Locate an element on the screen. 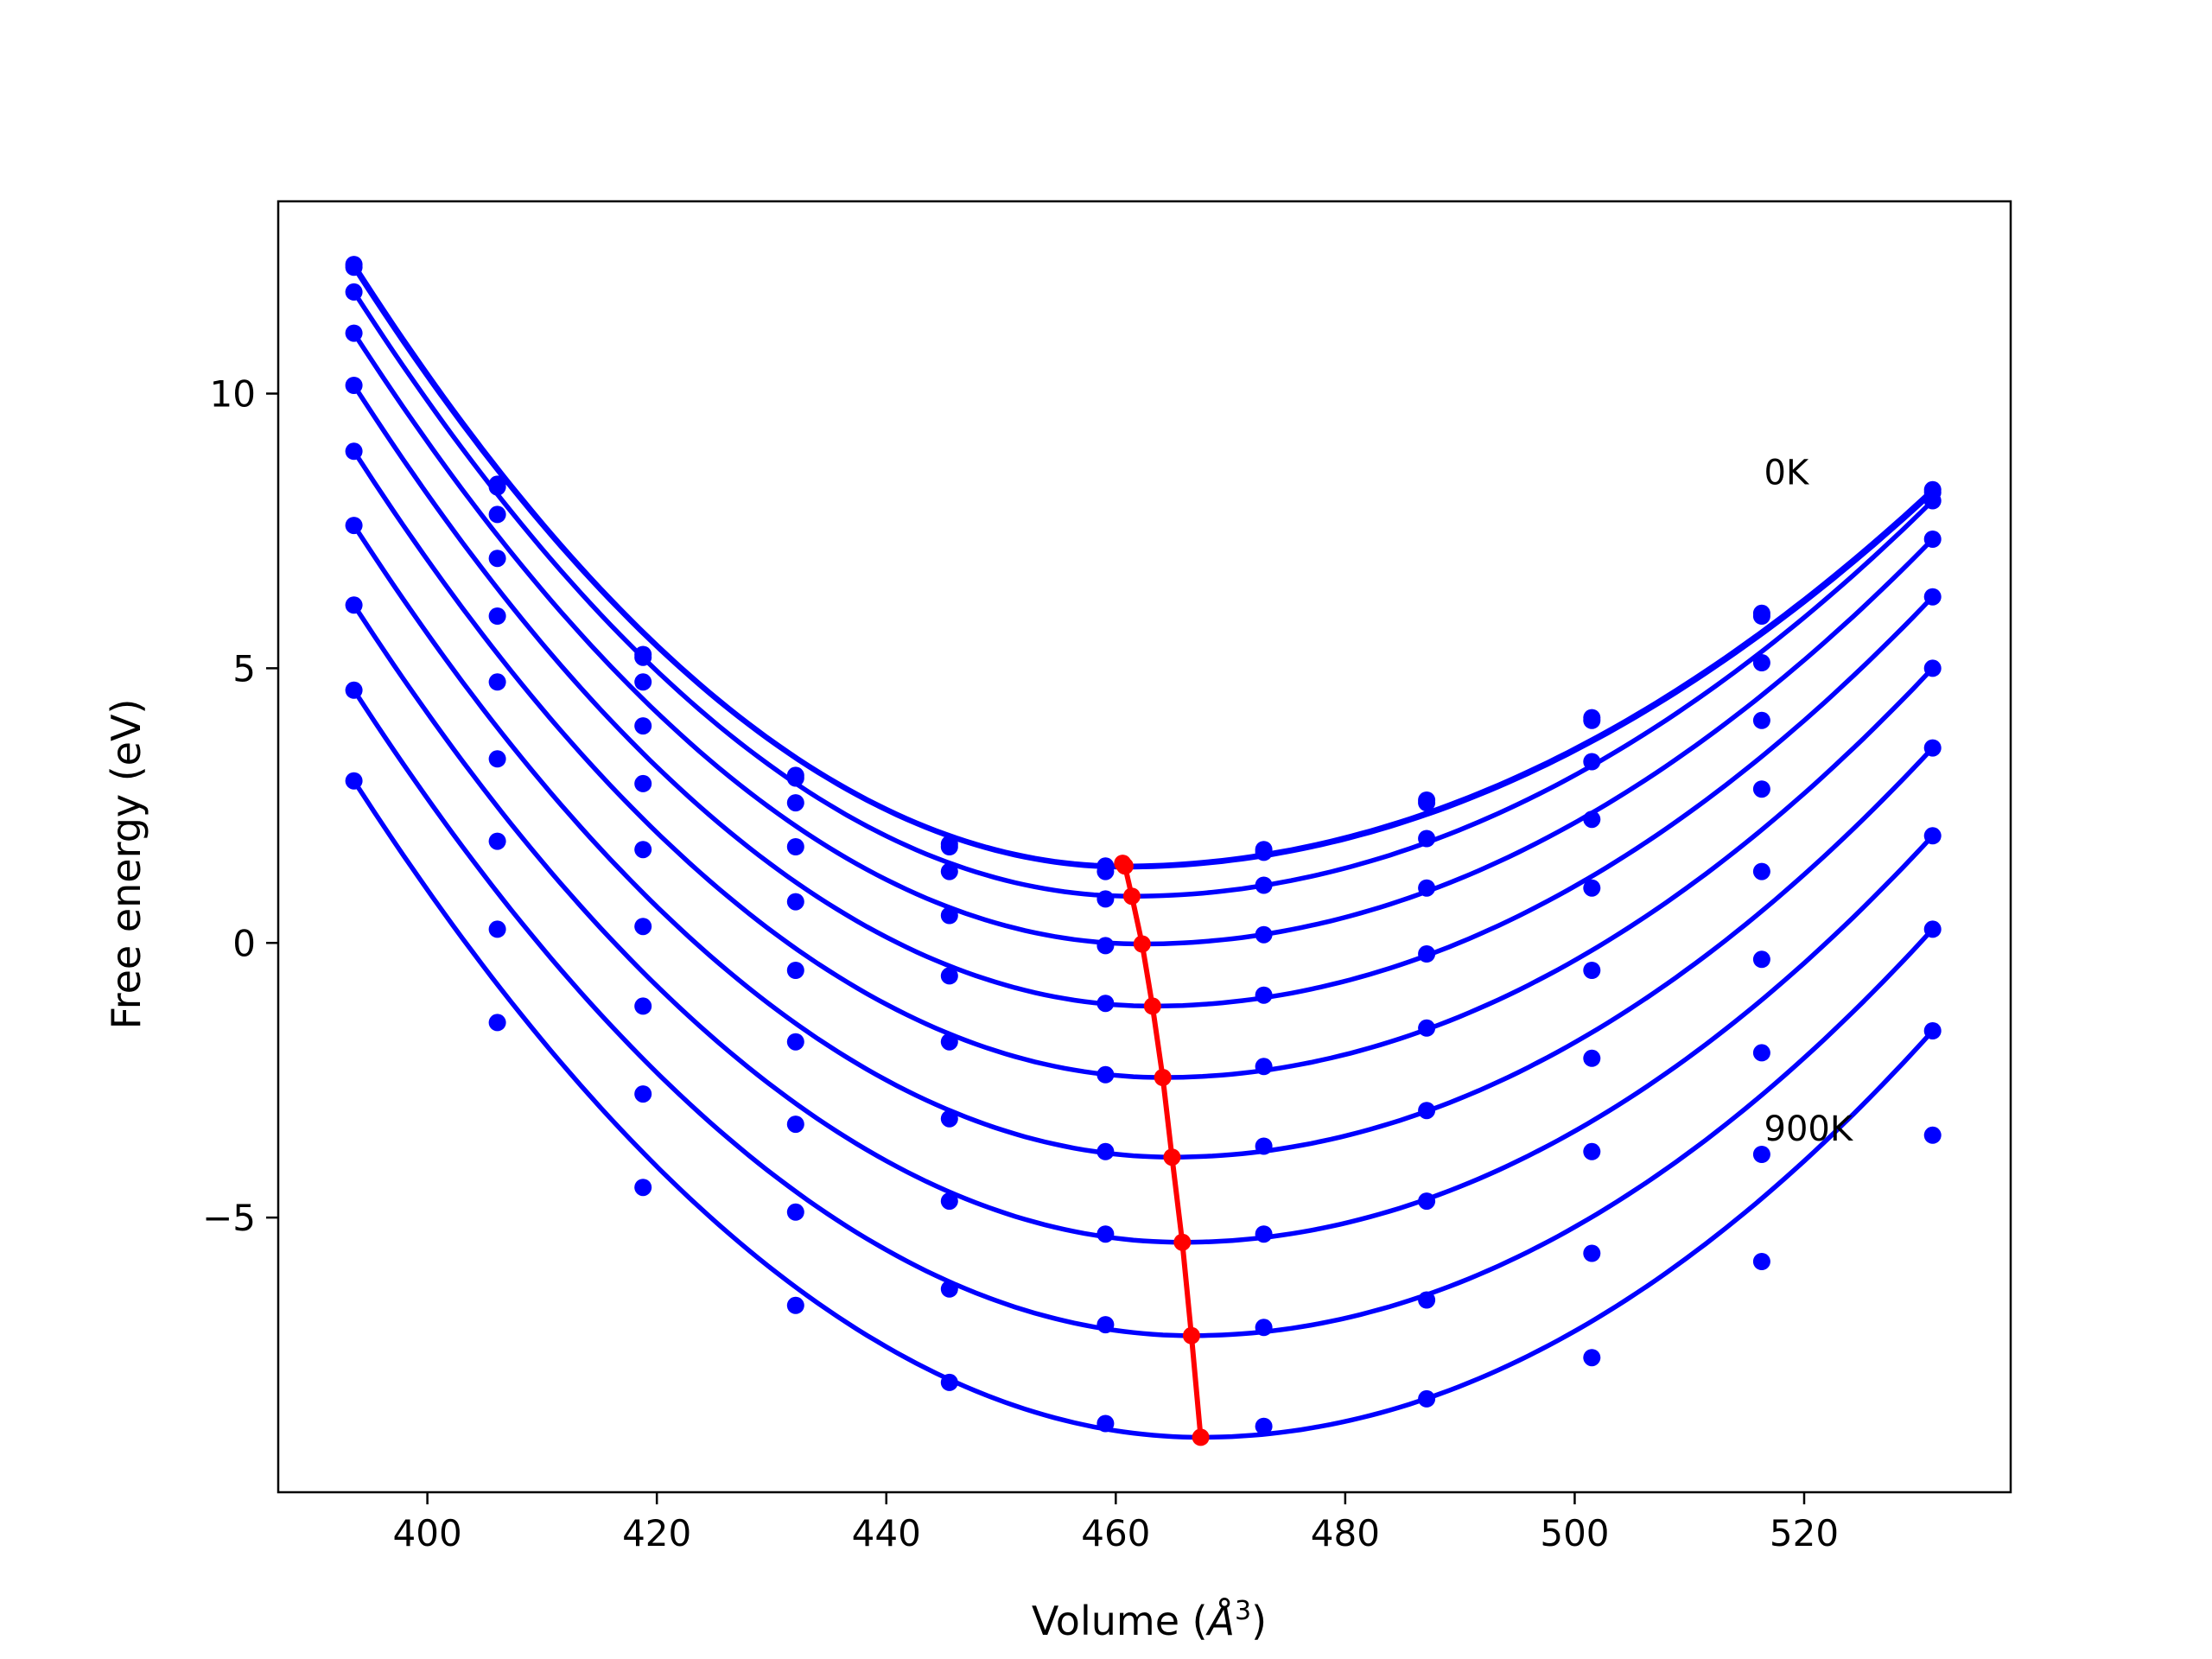 This screenshot has width=2212, height=1659. x-axis-label-text: Volume ( is located at coordinates (1120, 1621).